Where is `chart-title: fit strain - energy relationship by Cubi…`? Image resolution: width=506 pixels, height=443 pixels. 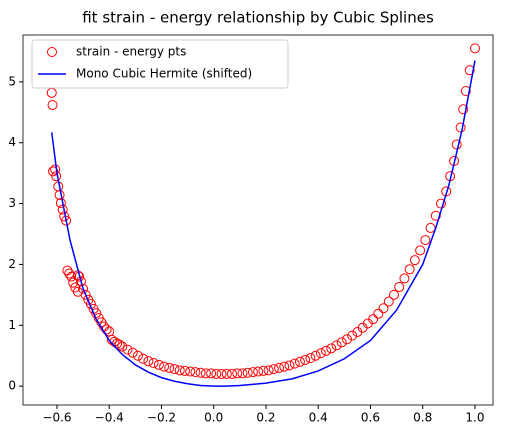
chart-title: fit strain - energy relationship by Cubi… is located at coordinates (258, 18).